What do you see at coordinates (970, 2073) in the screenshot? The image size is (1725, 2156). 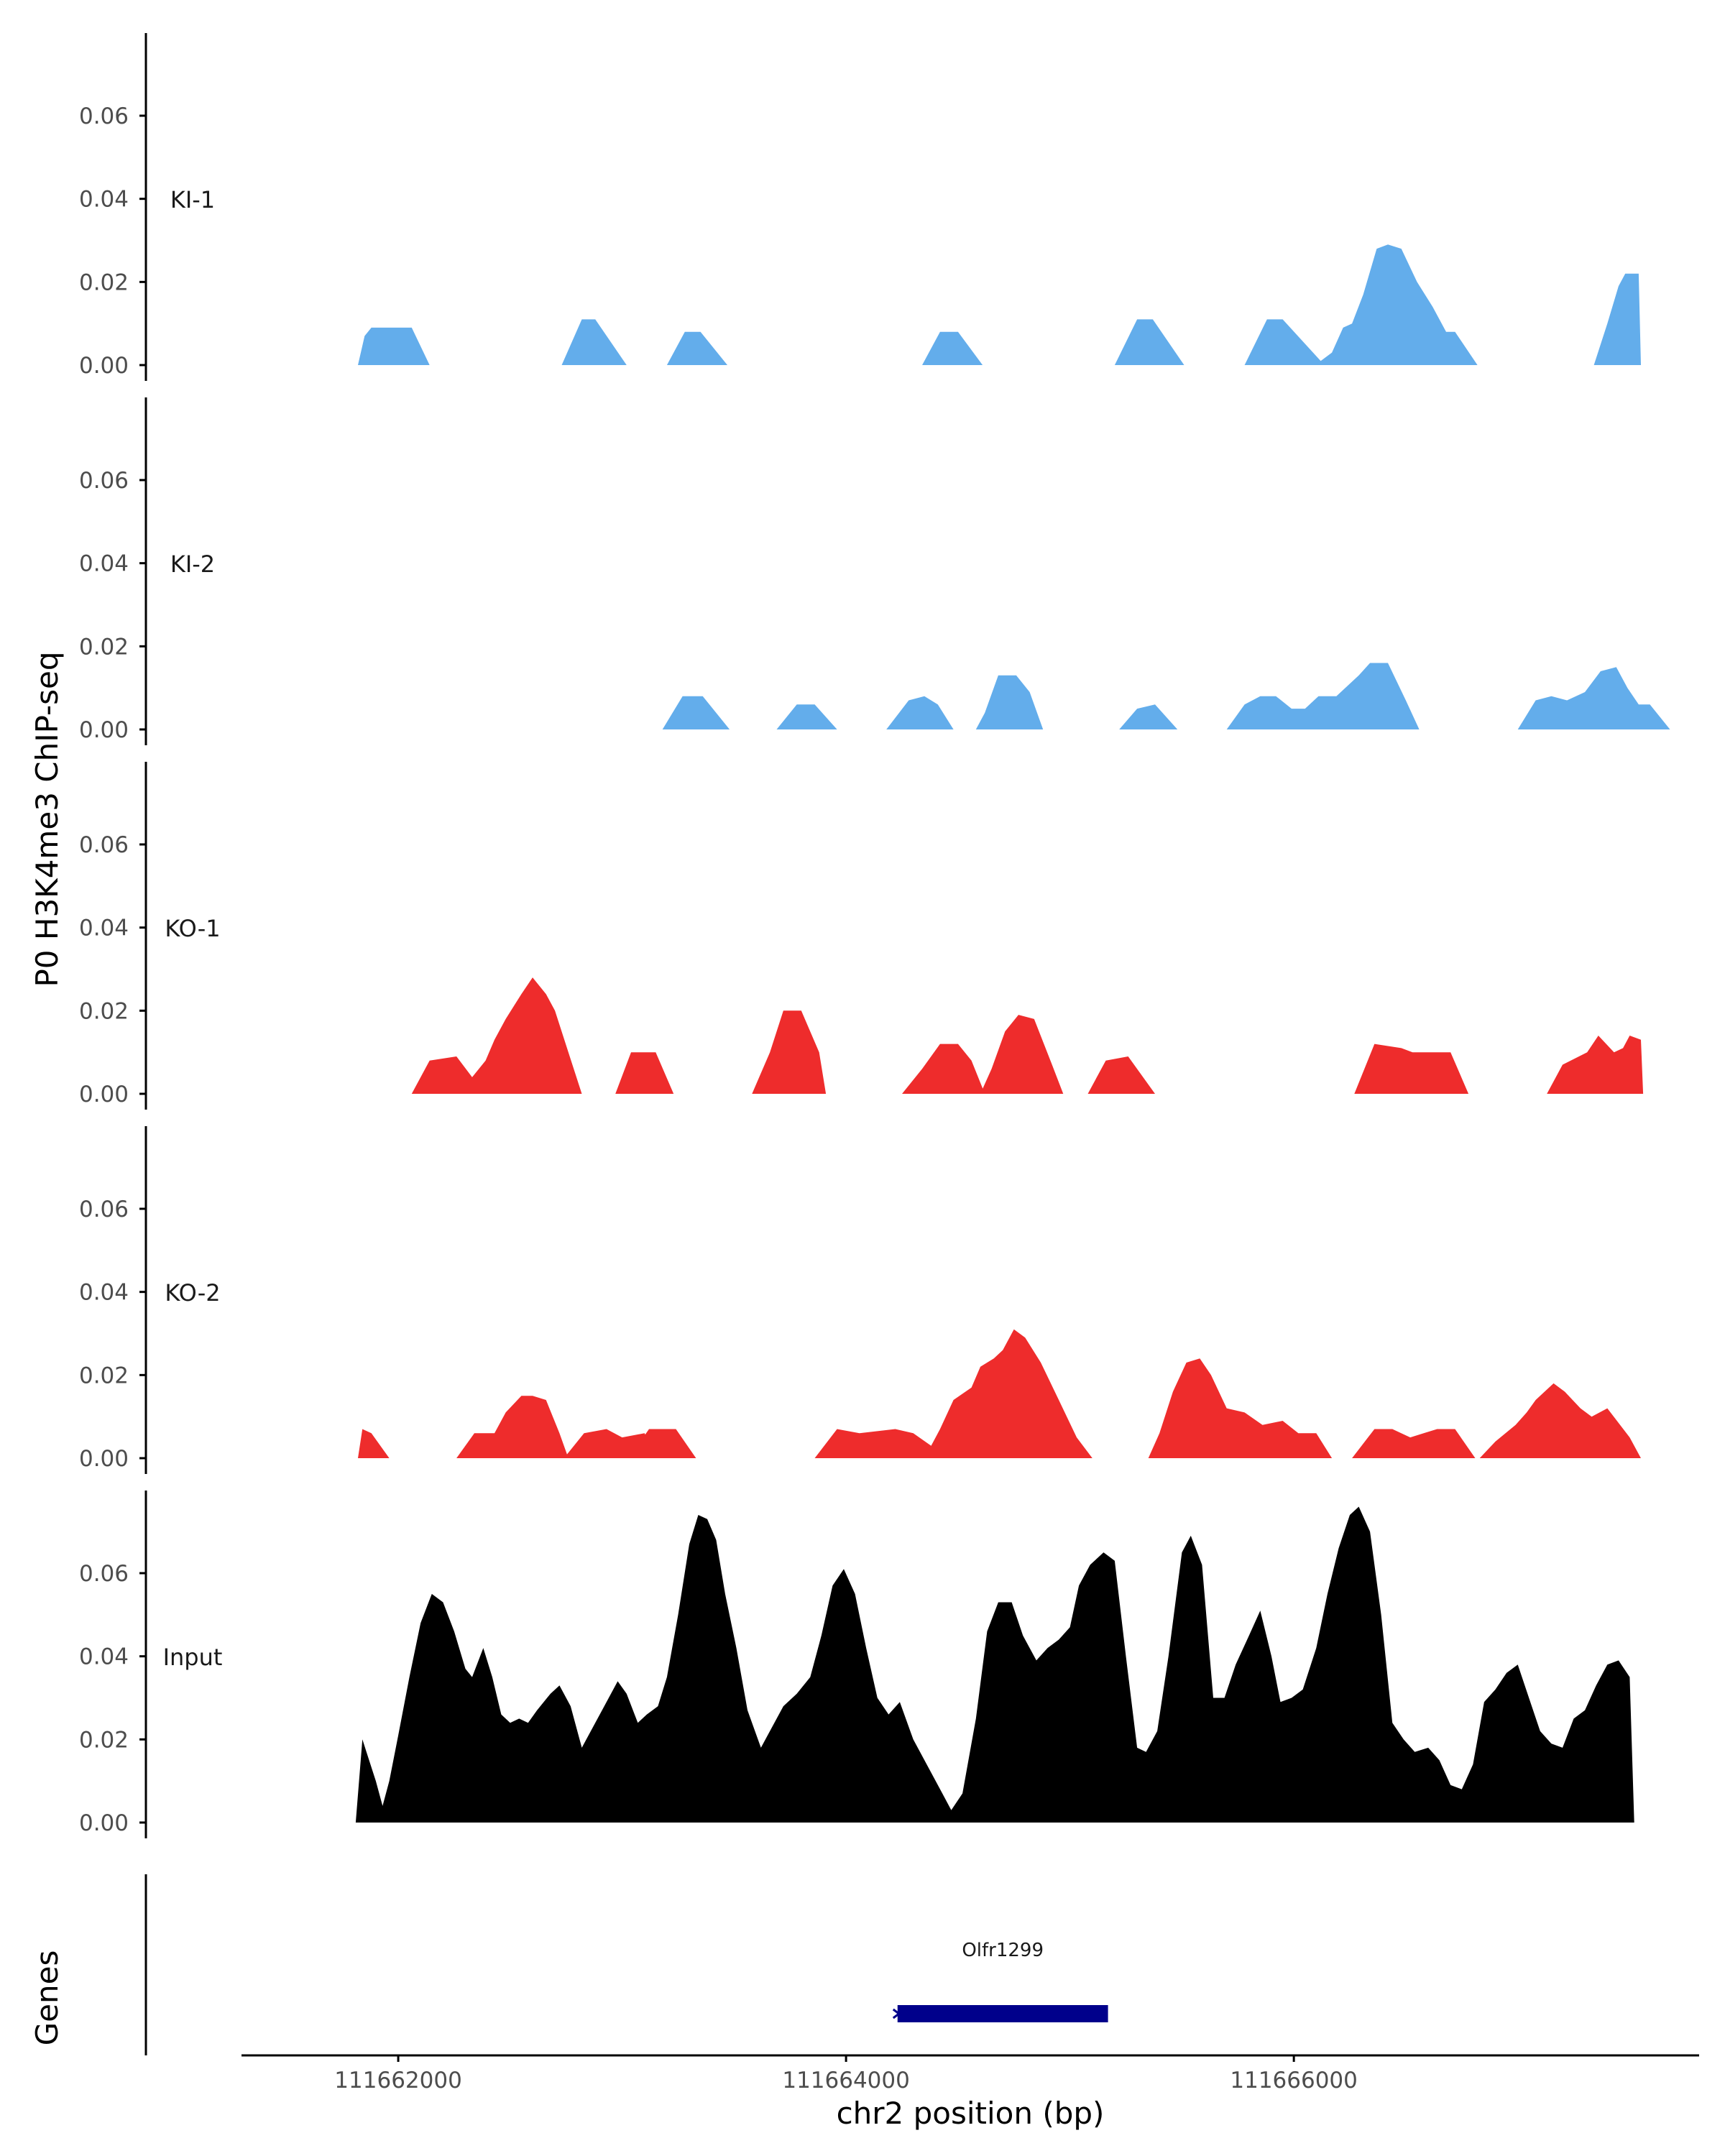 I see `x-axis: 111662000 111664000 111666000` at bounding box center [970, 2073].